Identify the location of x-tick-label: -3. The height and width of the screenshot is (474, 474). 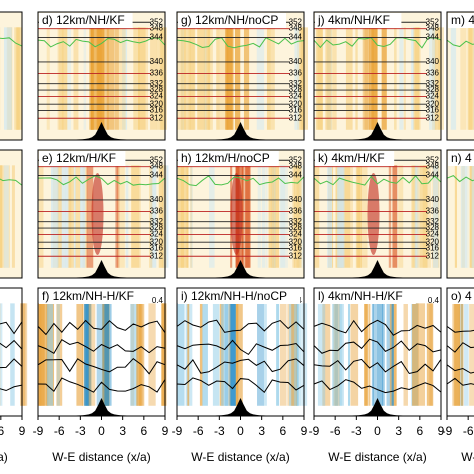
(356, 431).